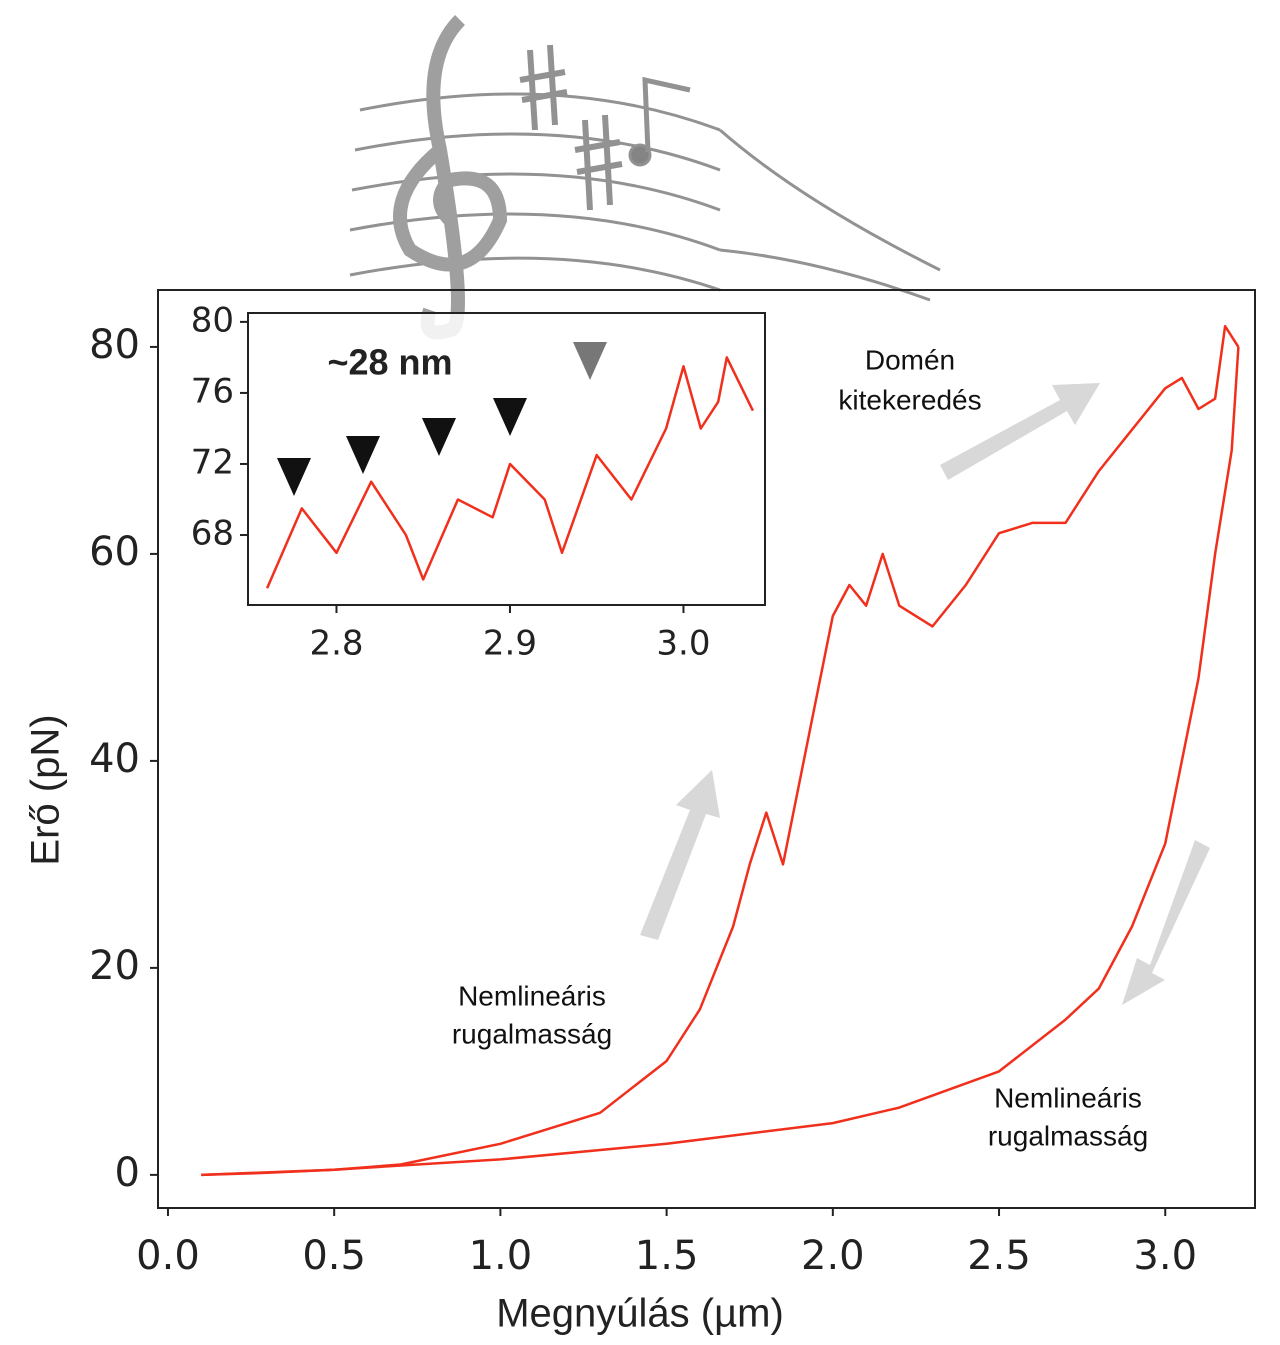 The image size is (1280, 1345). What do you see at coordinates (212, 391) in the screenshot?
I see `y-tick-label: 76` at bounding box center [212, 391].